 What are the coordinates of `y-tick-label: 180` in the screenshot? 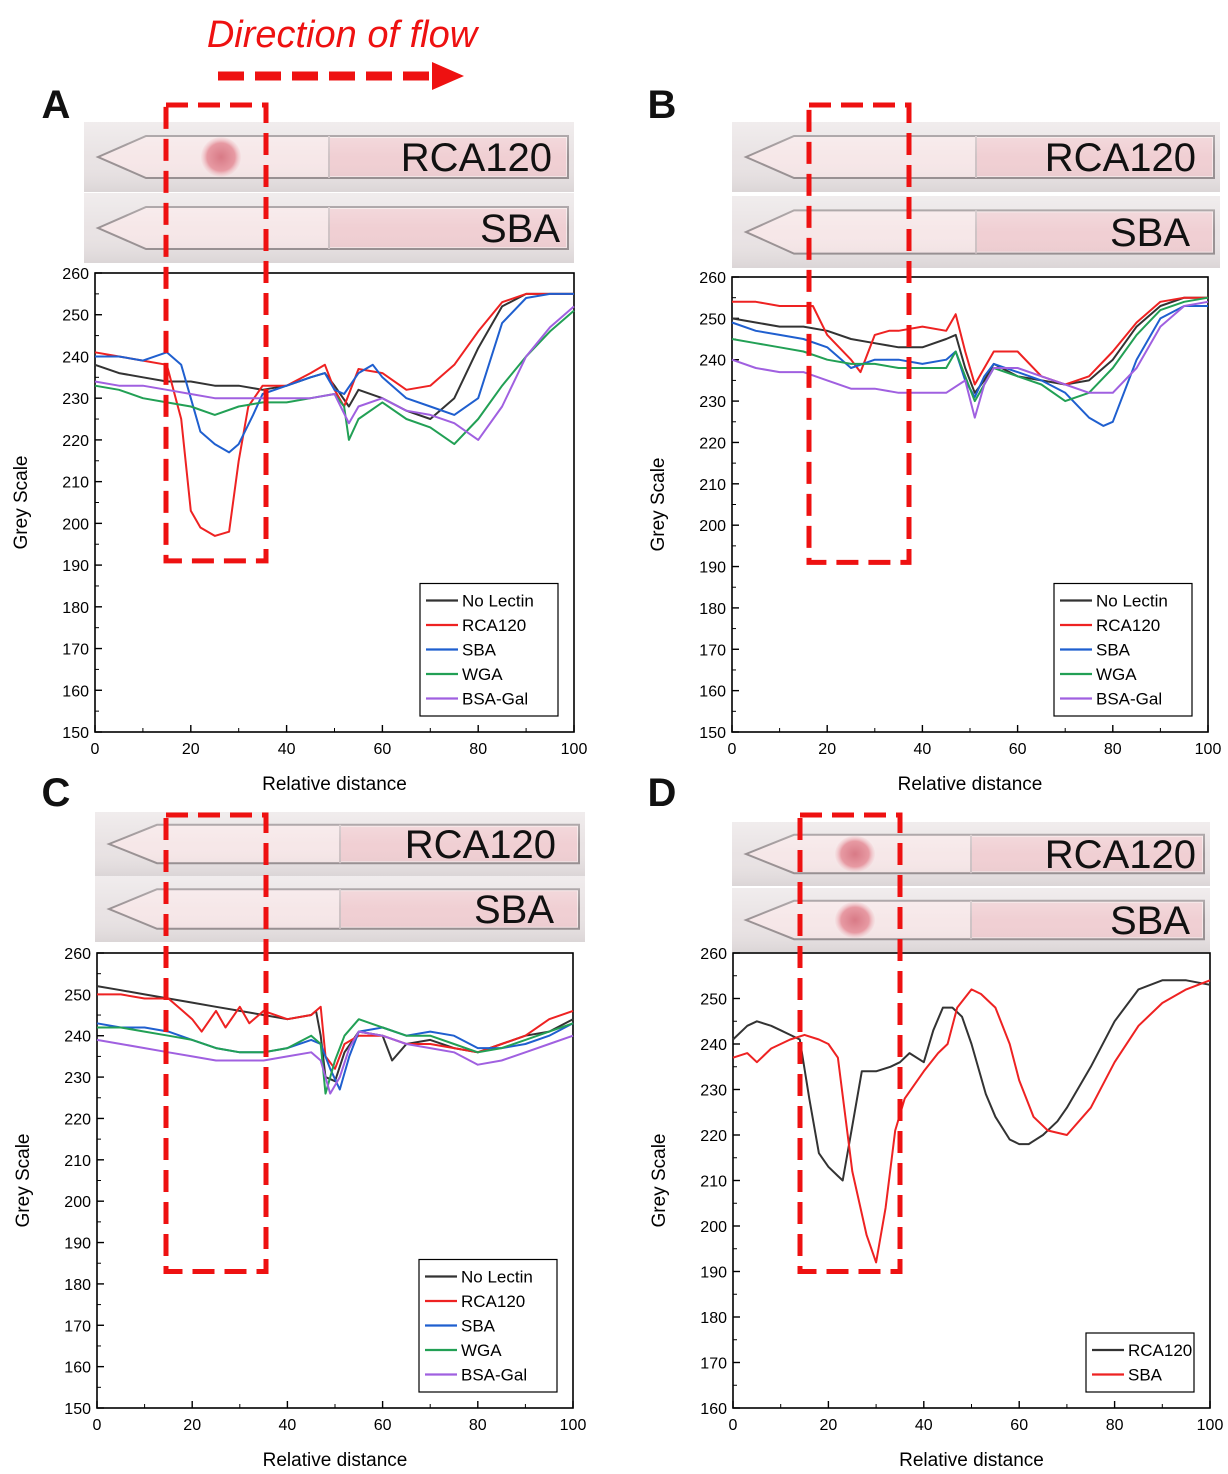 It's located at (77, 1285).